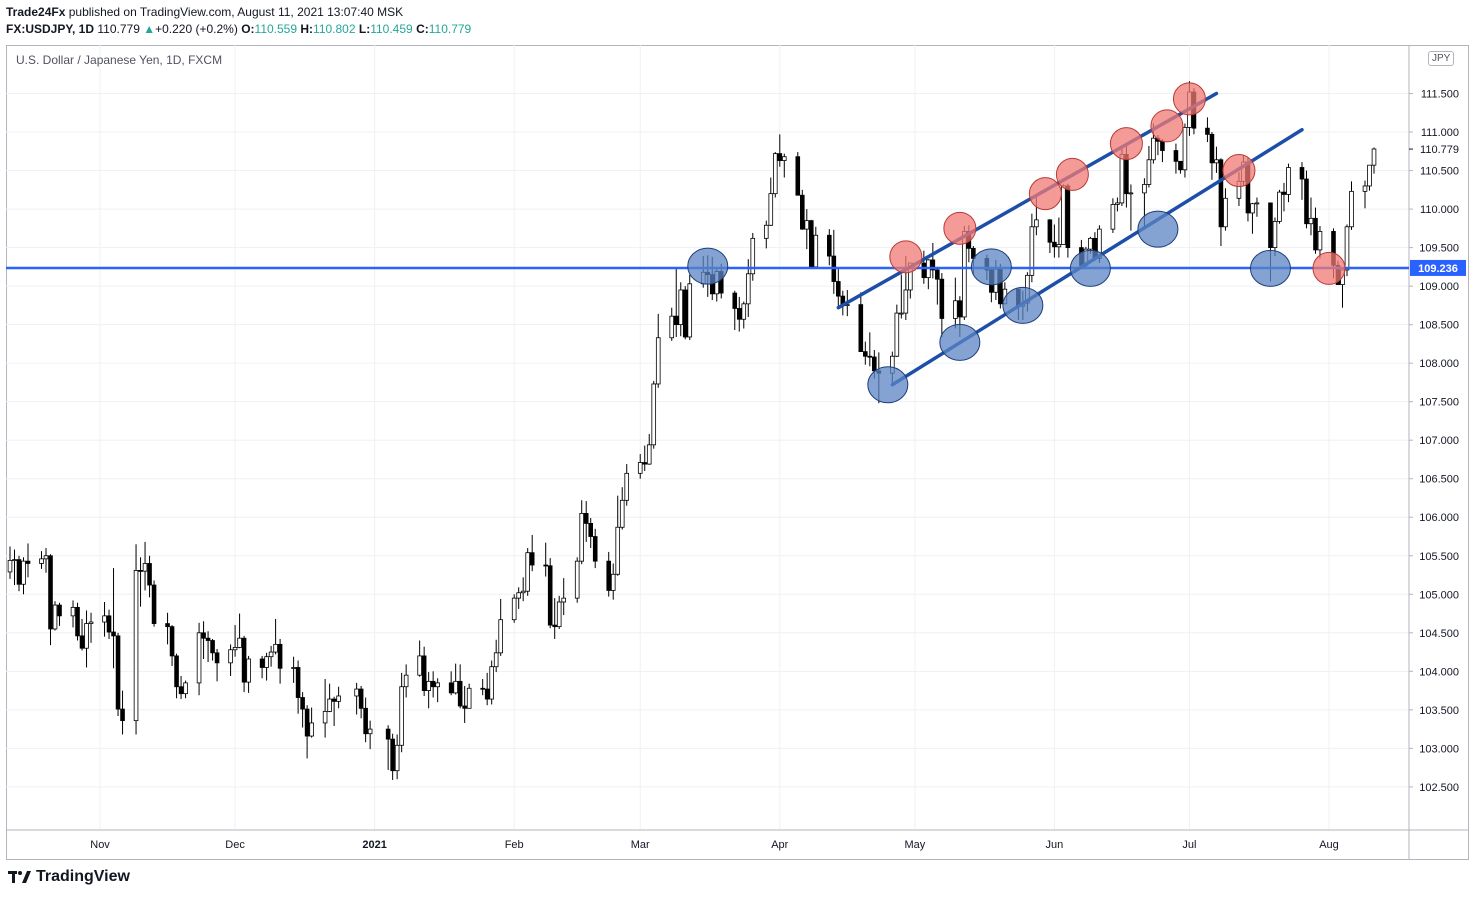 The image size is (1475, 897). What do you see at coordinates (1439, 150) in the screenshot?
I see `last-price-label: 110.779` at bounding box center [1439, 150].